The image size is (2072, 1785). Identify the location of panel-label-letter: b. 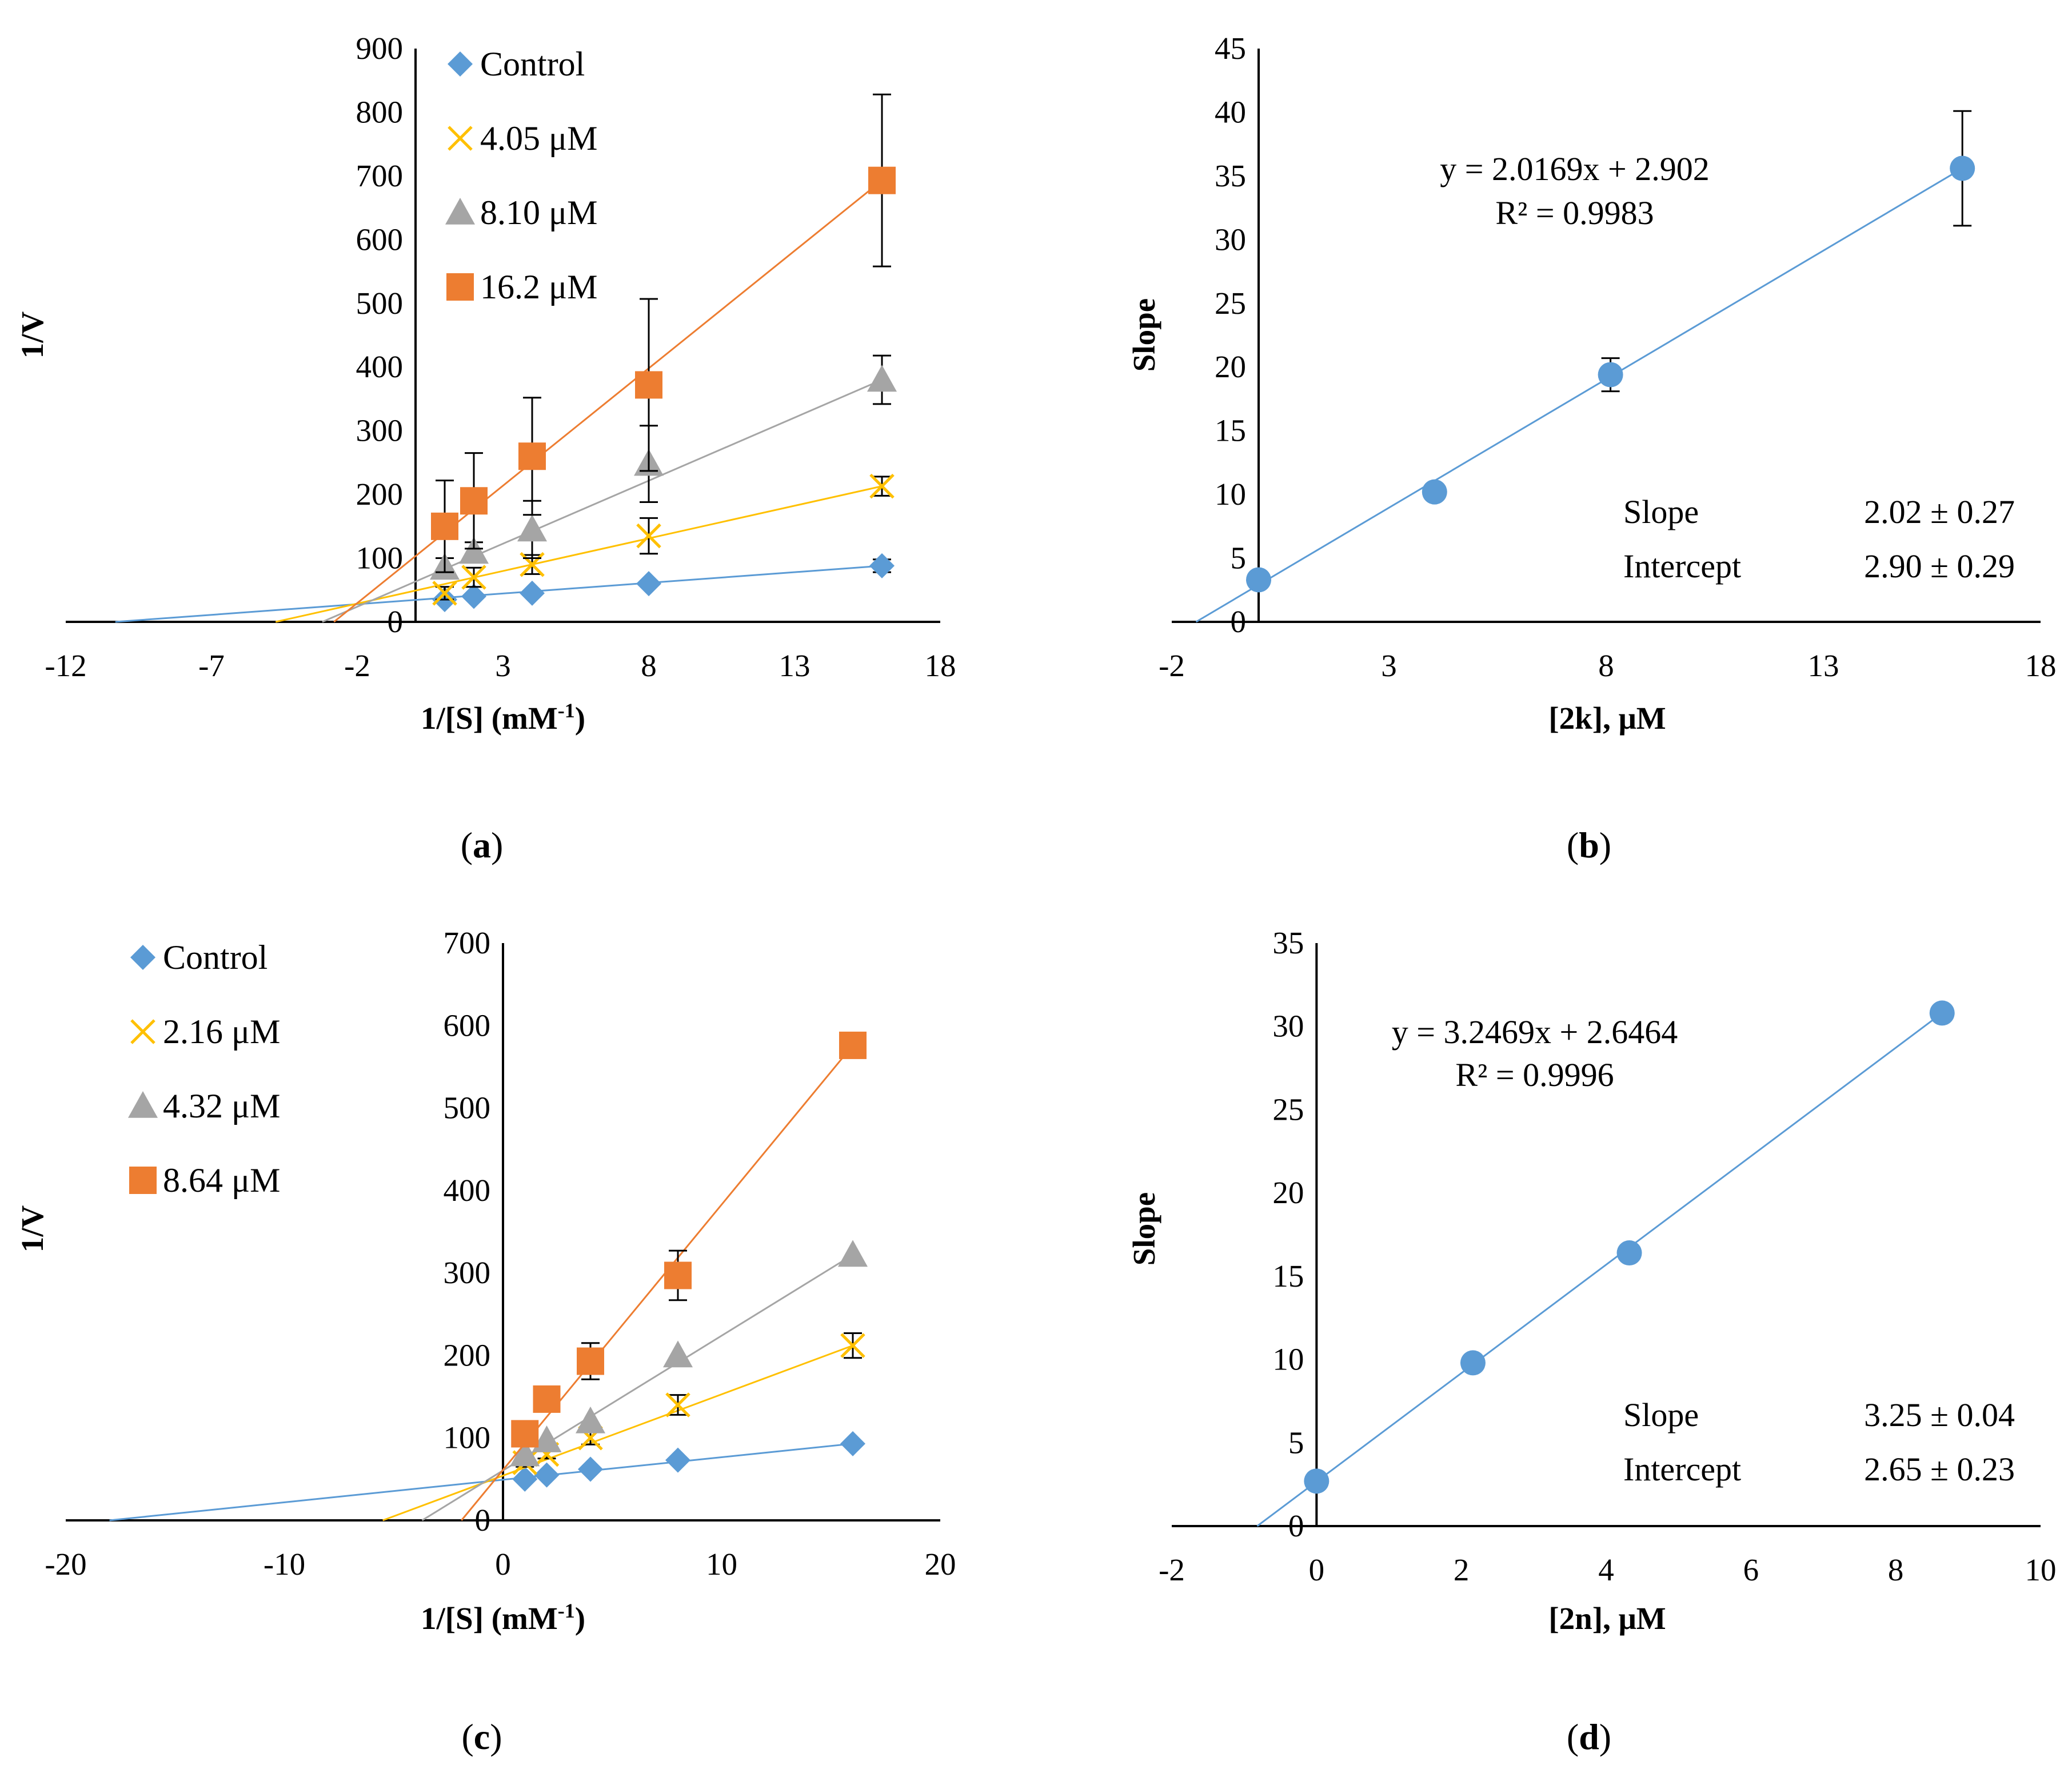
(1589, 845).